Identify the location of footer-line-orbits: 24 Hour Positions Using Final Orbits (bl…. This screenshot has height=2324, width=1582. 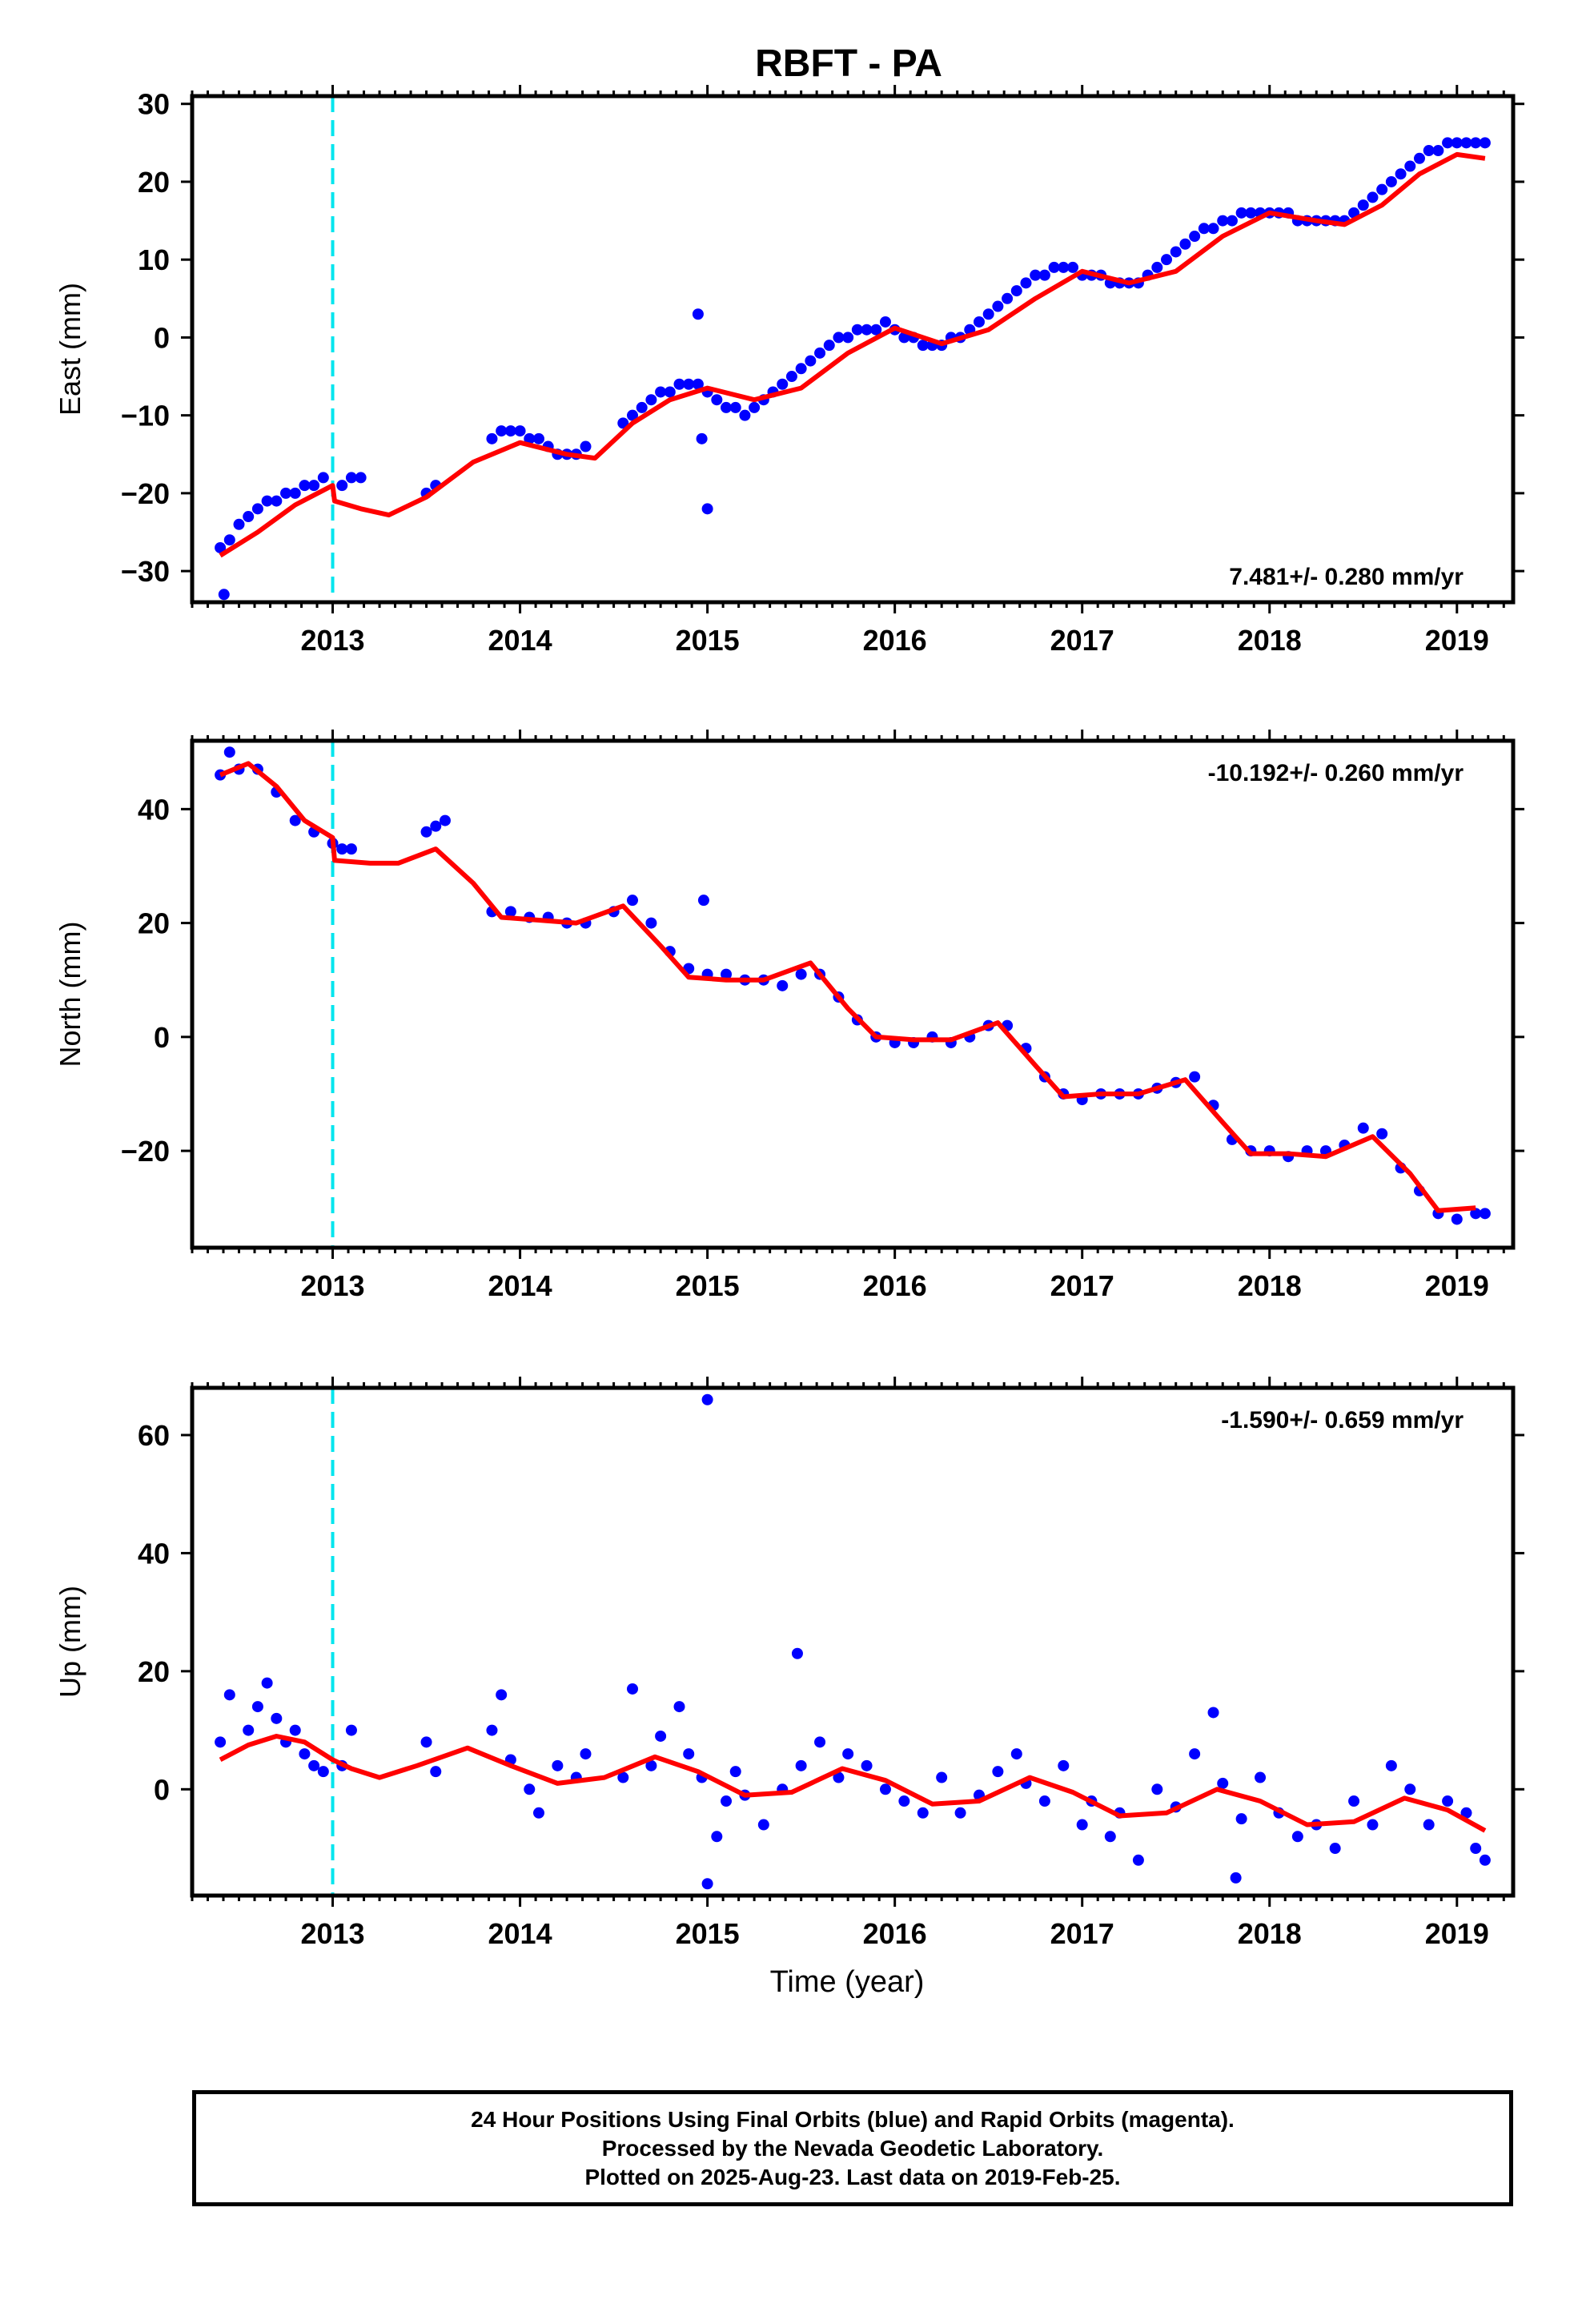
(853, 2119).